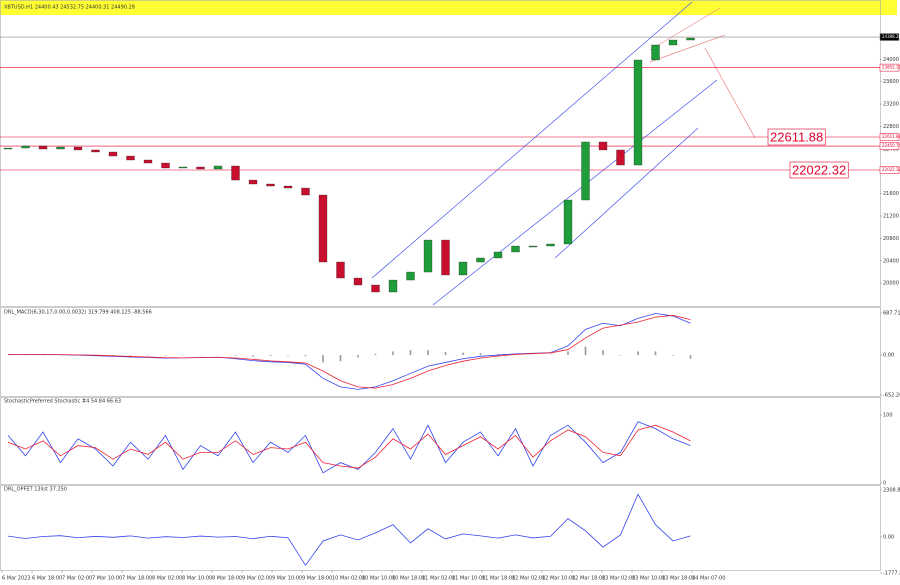 This screenshot has width=900, height=585. What do you see at coordinates (35, 490) in the screenshot?
I see `panel-title: DRL_OPFET 13list 37.250` at bounding box center [35, 490].